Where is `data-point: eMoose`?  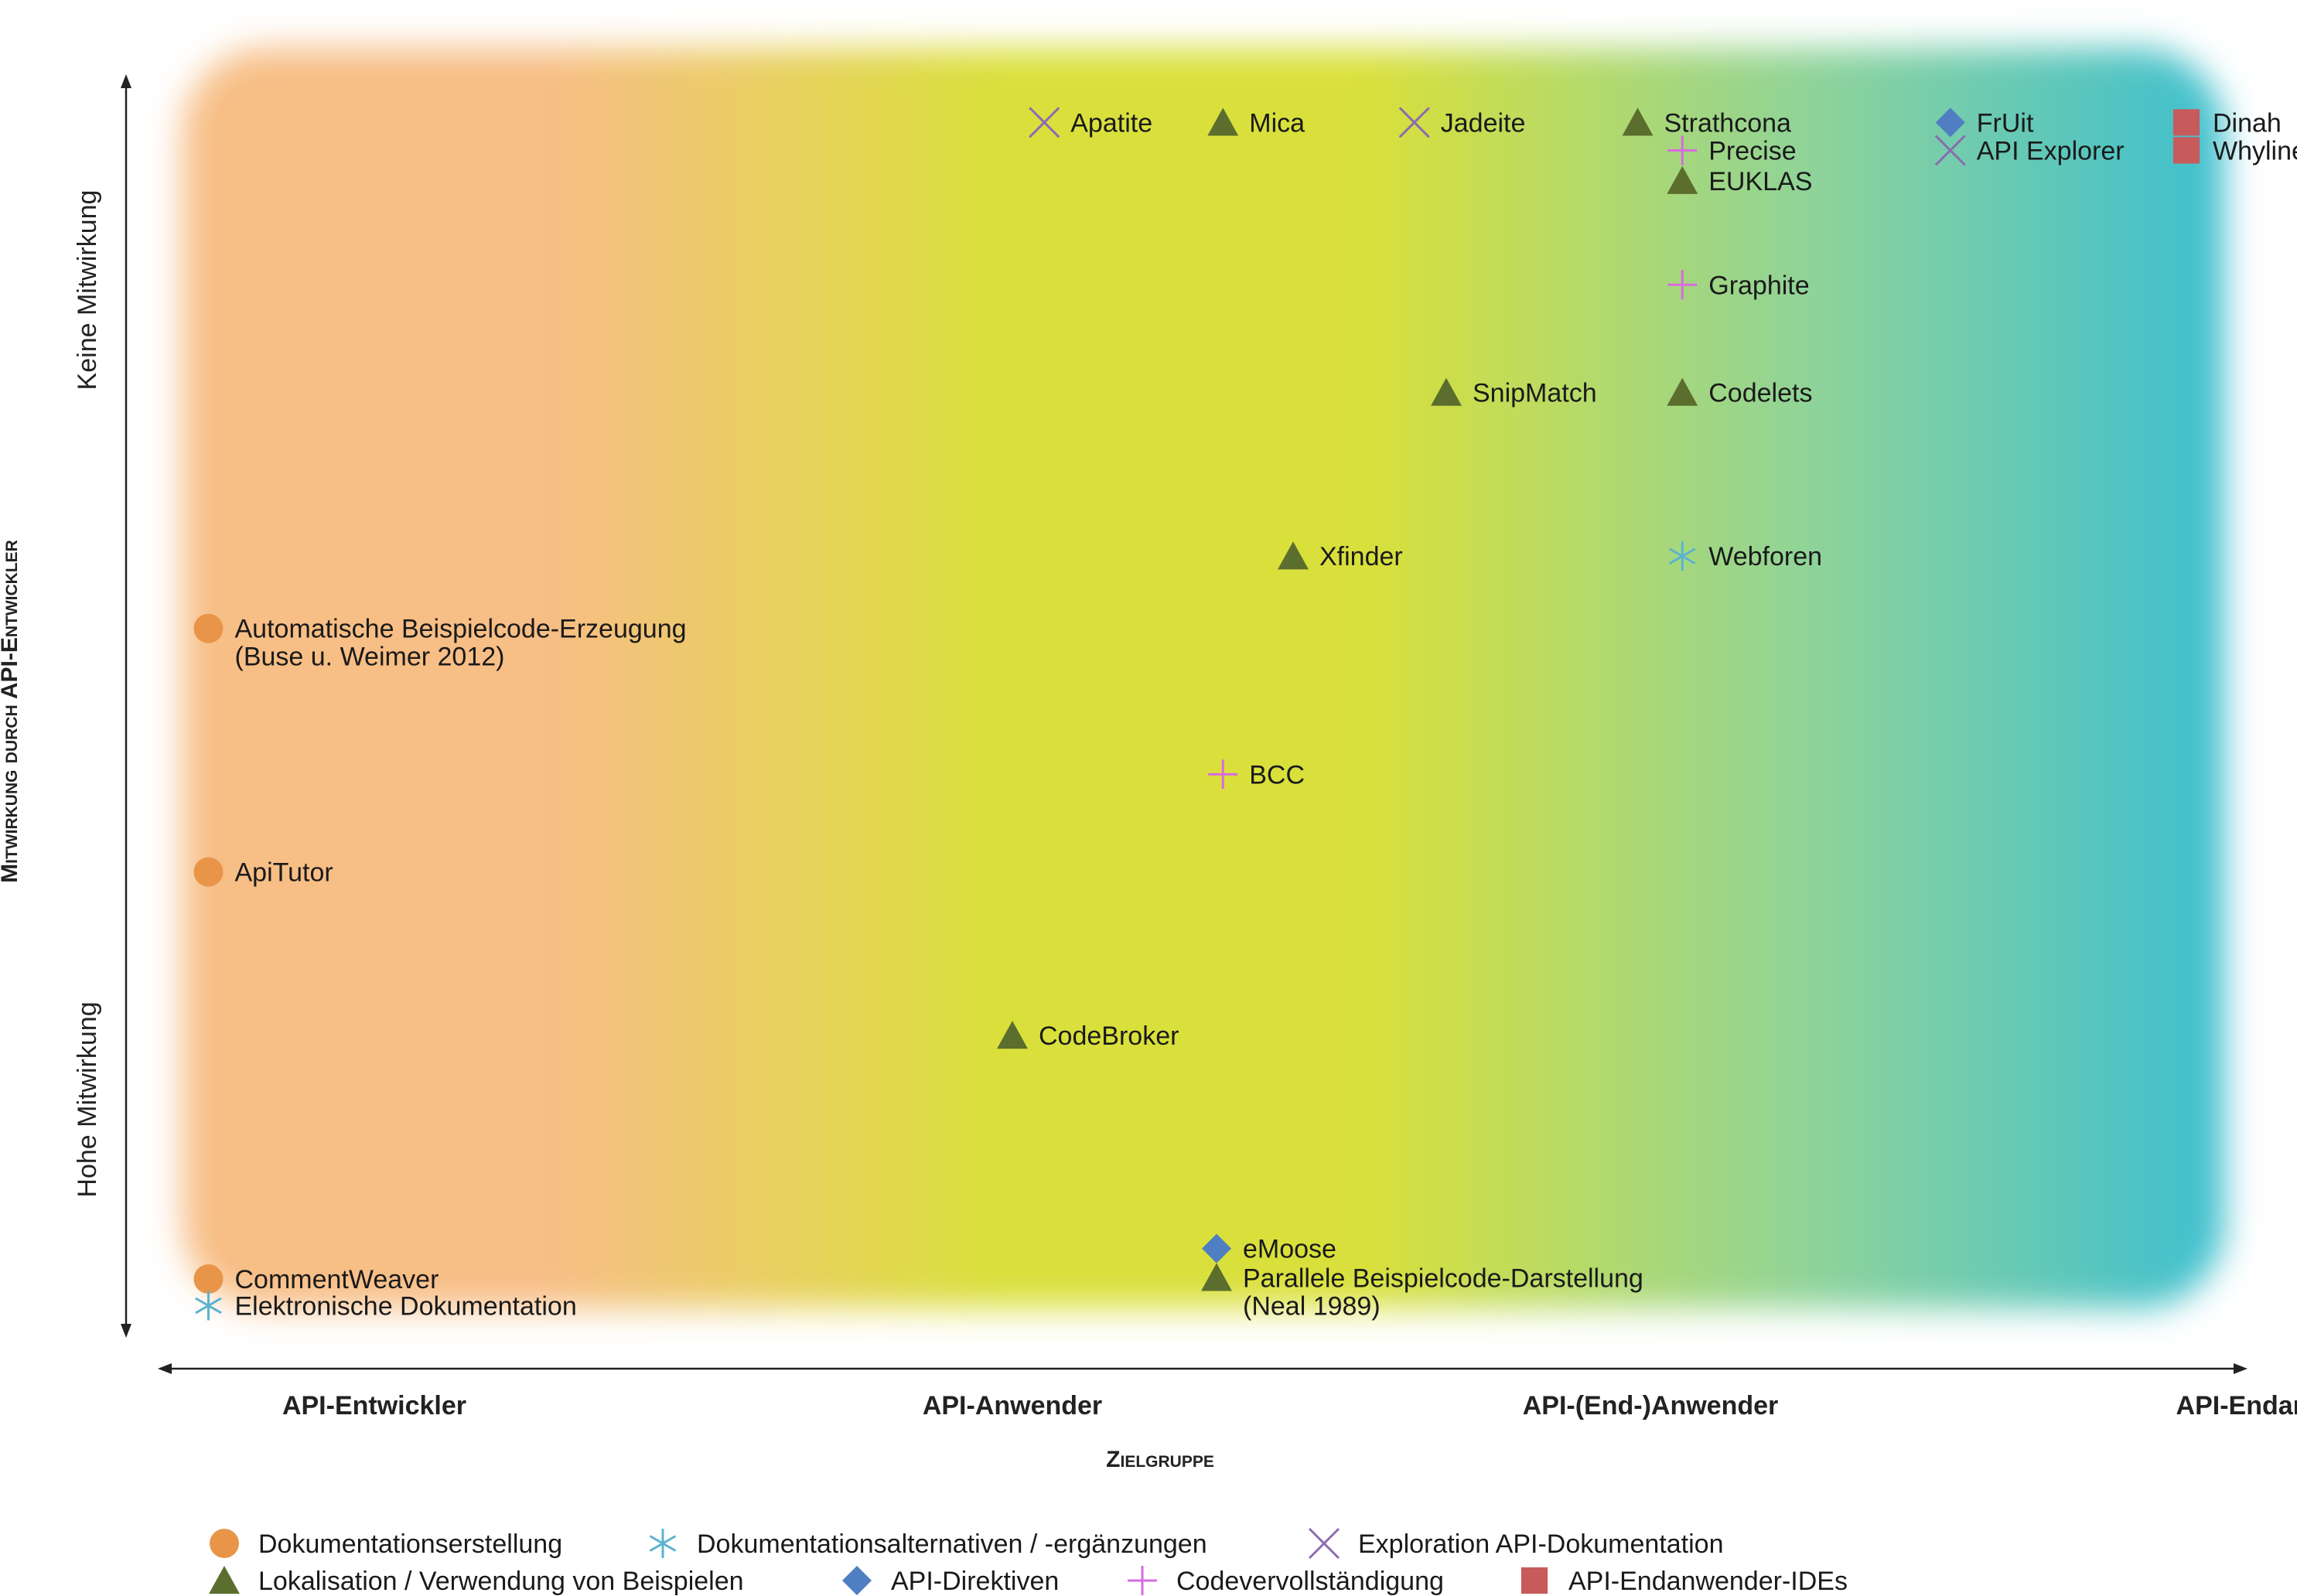 data-point: eMoose is located at coordinates (1269, 1248).